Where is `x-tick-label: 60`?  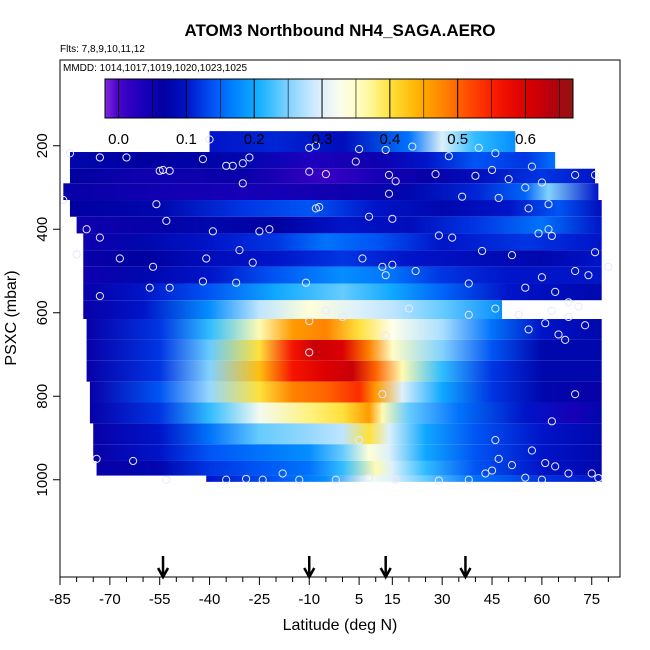 x-tick-label: 60 is located at coordinates (542, 599).